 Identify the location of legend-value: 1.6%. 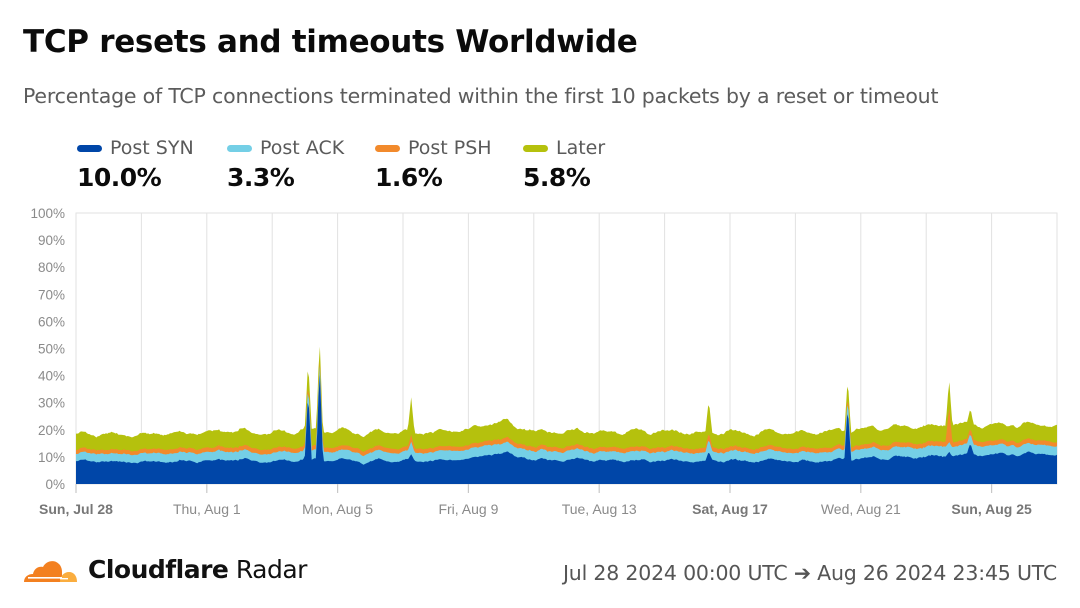
(409, 177).